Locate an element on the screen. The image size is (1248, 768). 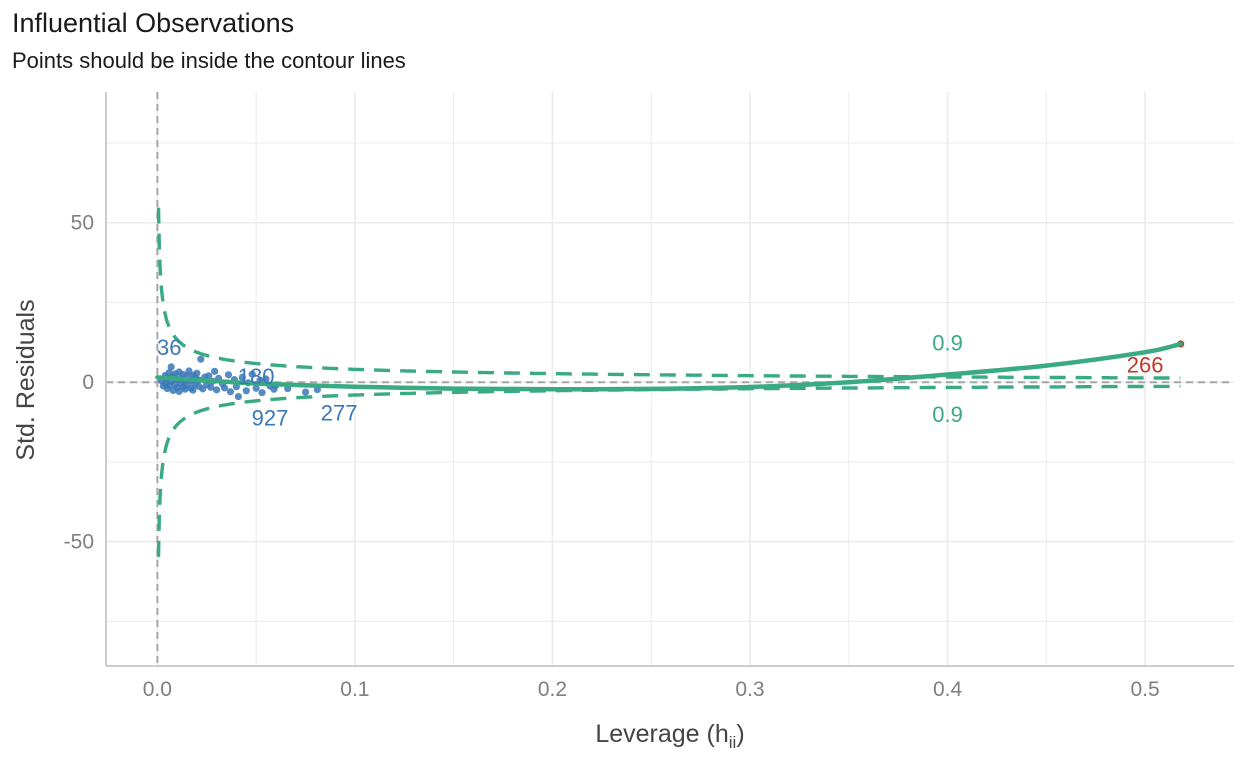
chart-title: Influential Observations is located at coordinates (153, 23).